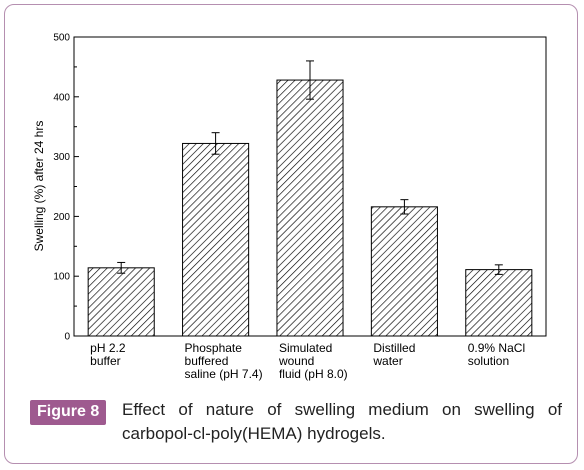  Describe the element at coordinates (61, 217) in the screenshot. I see `y-tick-label: 200` at that location.